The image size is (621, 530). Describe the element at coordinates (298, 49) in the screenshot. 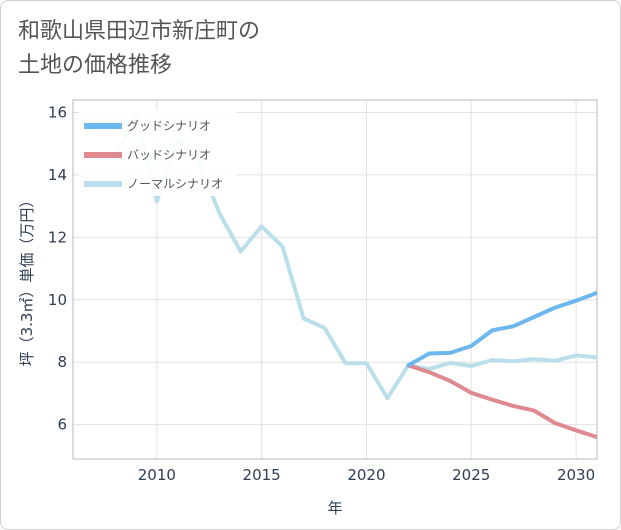

I see `chart-title: 和歌山県田辺市新庄町の 土地の価格推移` at that location.